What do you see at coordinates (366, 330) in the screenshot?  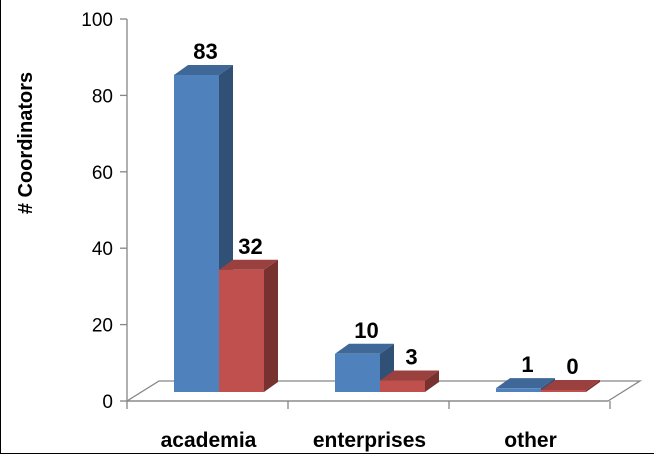 I see `data-label: 10` at bounding box center [366, 330].